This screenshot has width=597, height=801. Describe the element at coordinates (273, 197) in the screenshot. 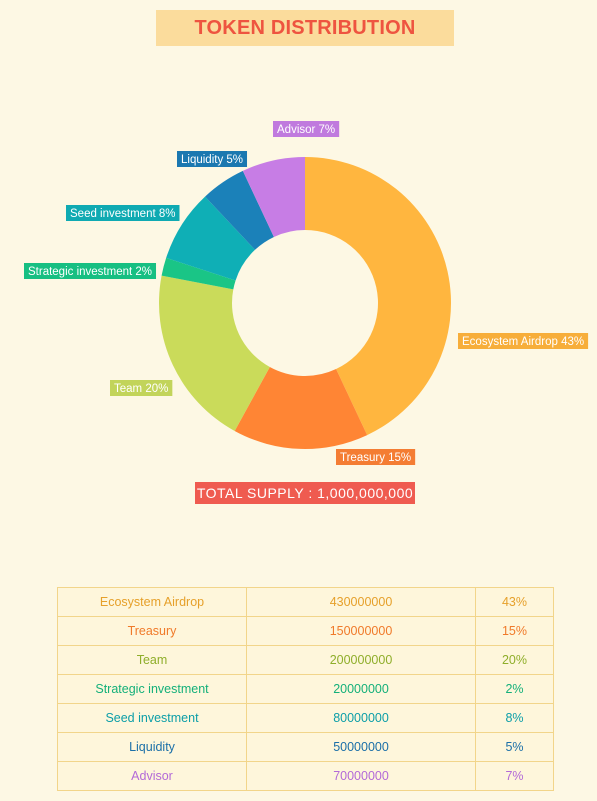

I see `pie-slice-advisor` at that location.